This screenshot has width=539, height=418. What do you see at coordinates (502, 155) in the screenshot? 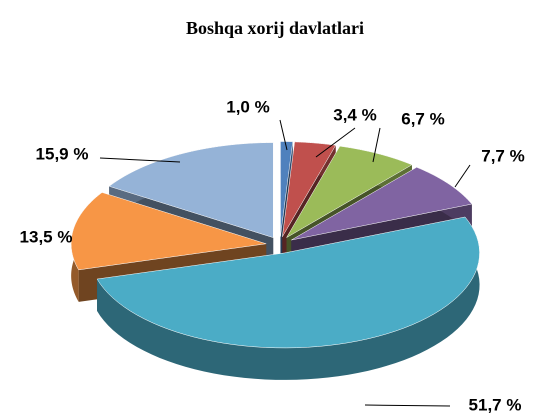
I see `data-label: 7,7 %` at bounding box center [502, 155].